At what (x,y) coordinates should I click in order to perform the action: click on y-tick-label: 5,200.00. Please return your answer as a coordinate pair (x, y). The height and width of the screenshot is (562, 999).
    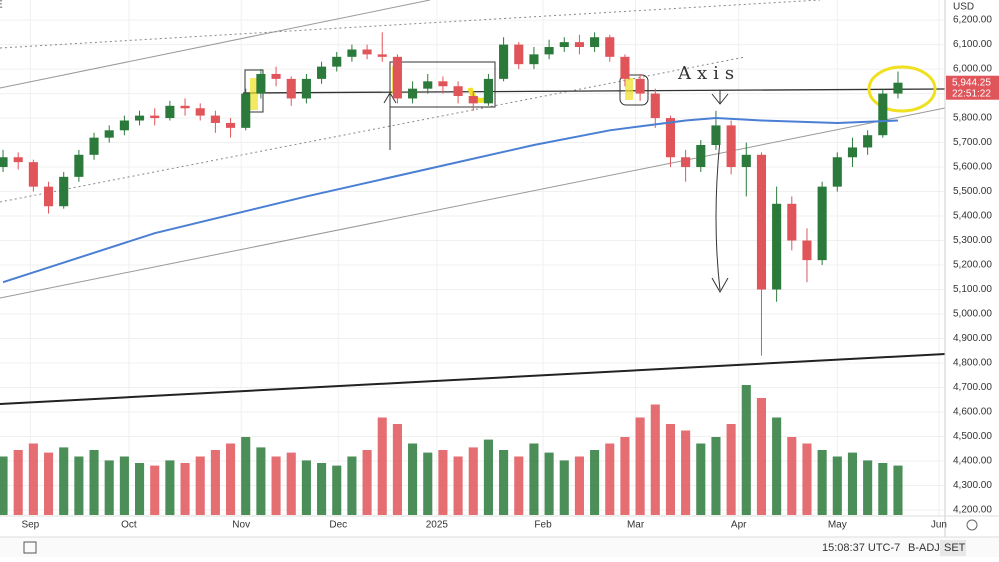
    Looking at the image, I should click on (972, 265).